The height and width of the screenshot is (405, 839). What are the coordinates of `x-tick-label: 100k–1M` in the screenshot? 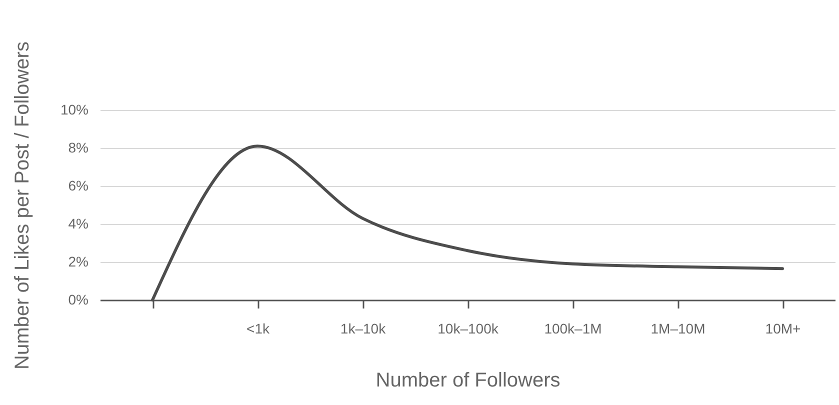 It's located at (573, 328).